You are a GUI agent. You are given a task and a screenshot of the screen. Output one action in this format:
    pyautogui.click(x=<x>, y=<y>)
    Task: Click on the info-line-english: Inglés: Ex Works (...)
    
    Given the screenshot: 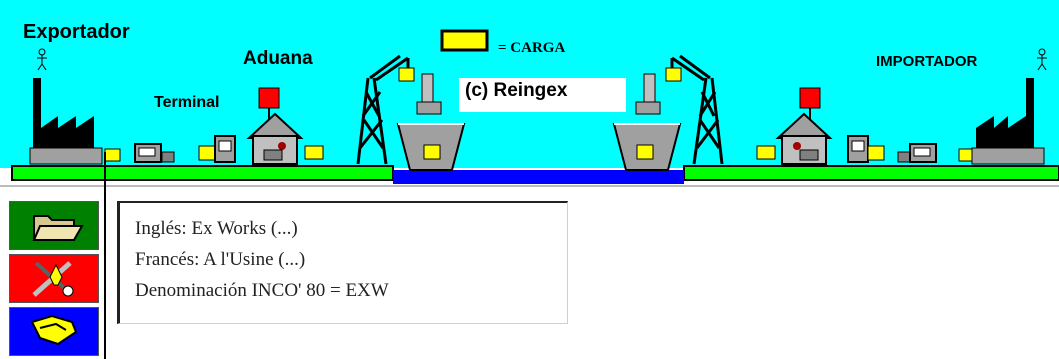 What is the action you would take?
    pyautogui.click(x=216, y=228)
    